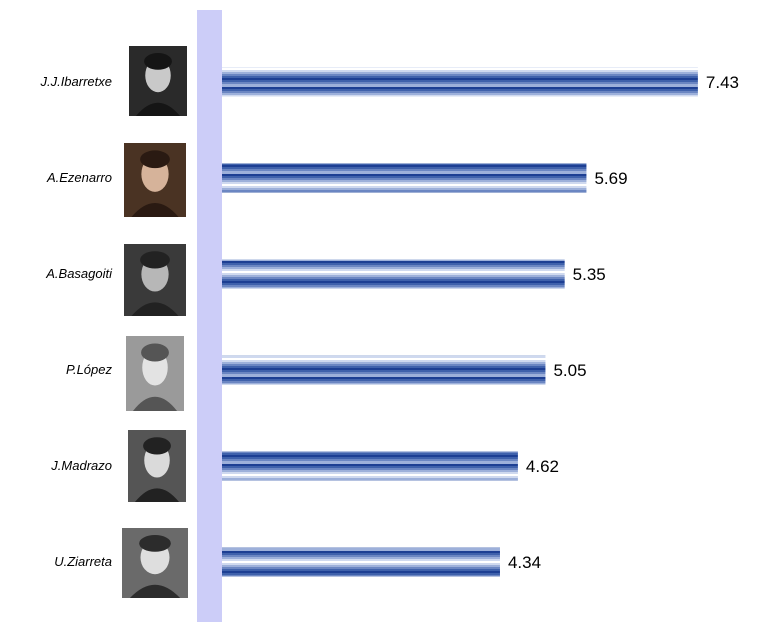 This screenshot has width=757, height=622. I want to click on value-label: 7.43, so click(722, 82).